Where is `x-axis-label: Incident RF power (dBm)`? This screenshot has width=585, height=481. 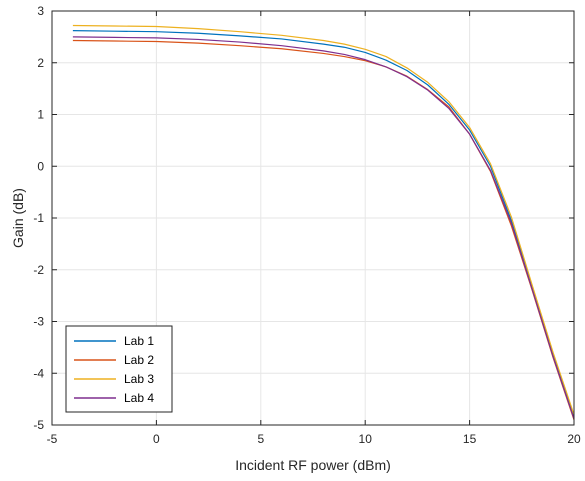
x-axis-label: Incident RF power (dBm) is located at coordinates (313, 465).